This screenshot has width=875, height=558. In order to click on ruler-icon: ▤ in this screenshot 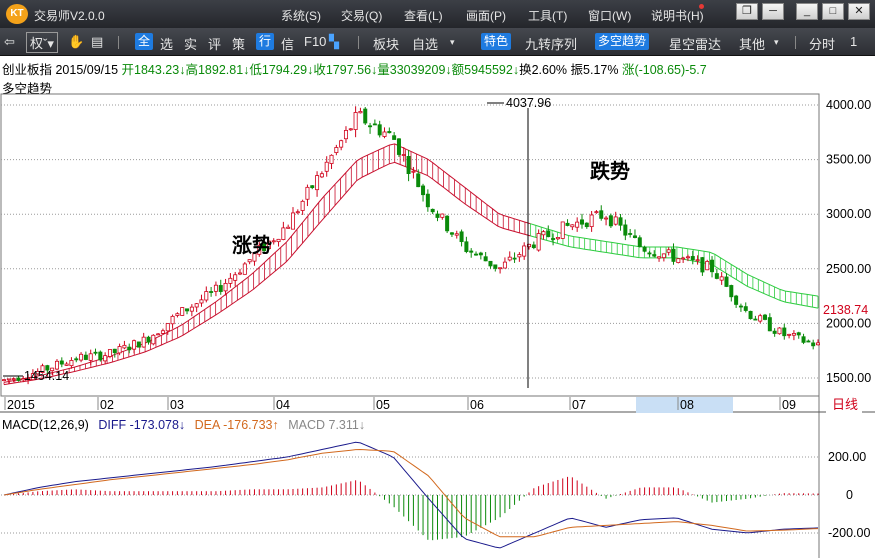, I will do `click(97, 41)`.